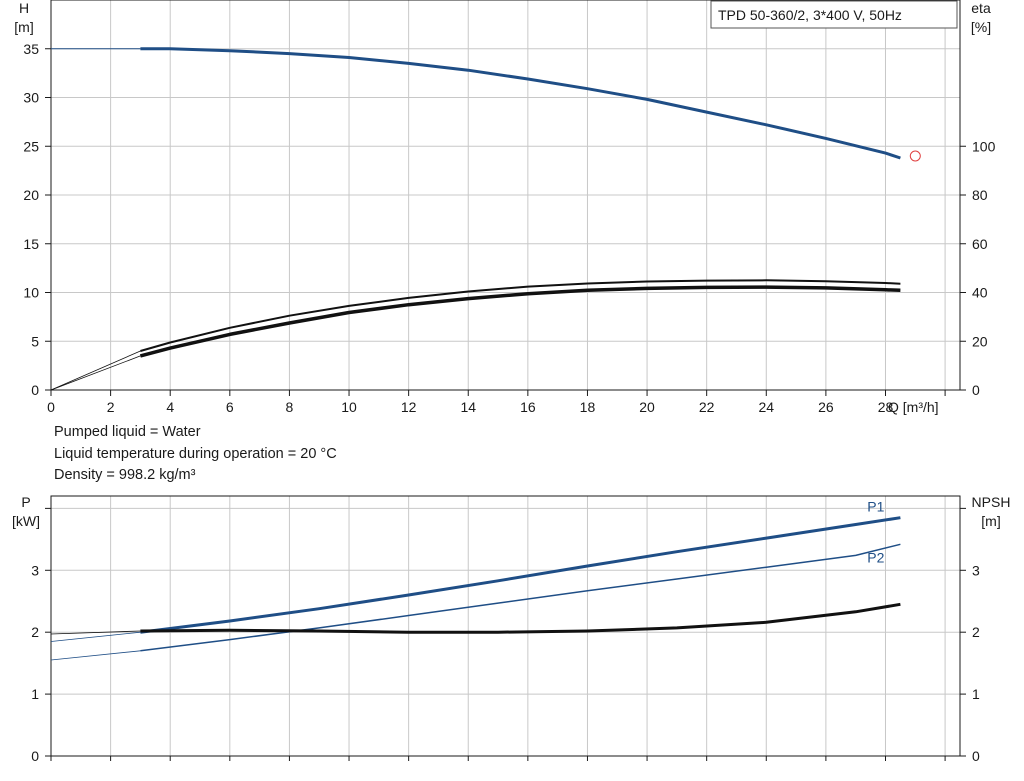 The height and width of the screenshot is (781, 1024). I want to click on panel1-xtick-label-4: 4, so click(170, 407).